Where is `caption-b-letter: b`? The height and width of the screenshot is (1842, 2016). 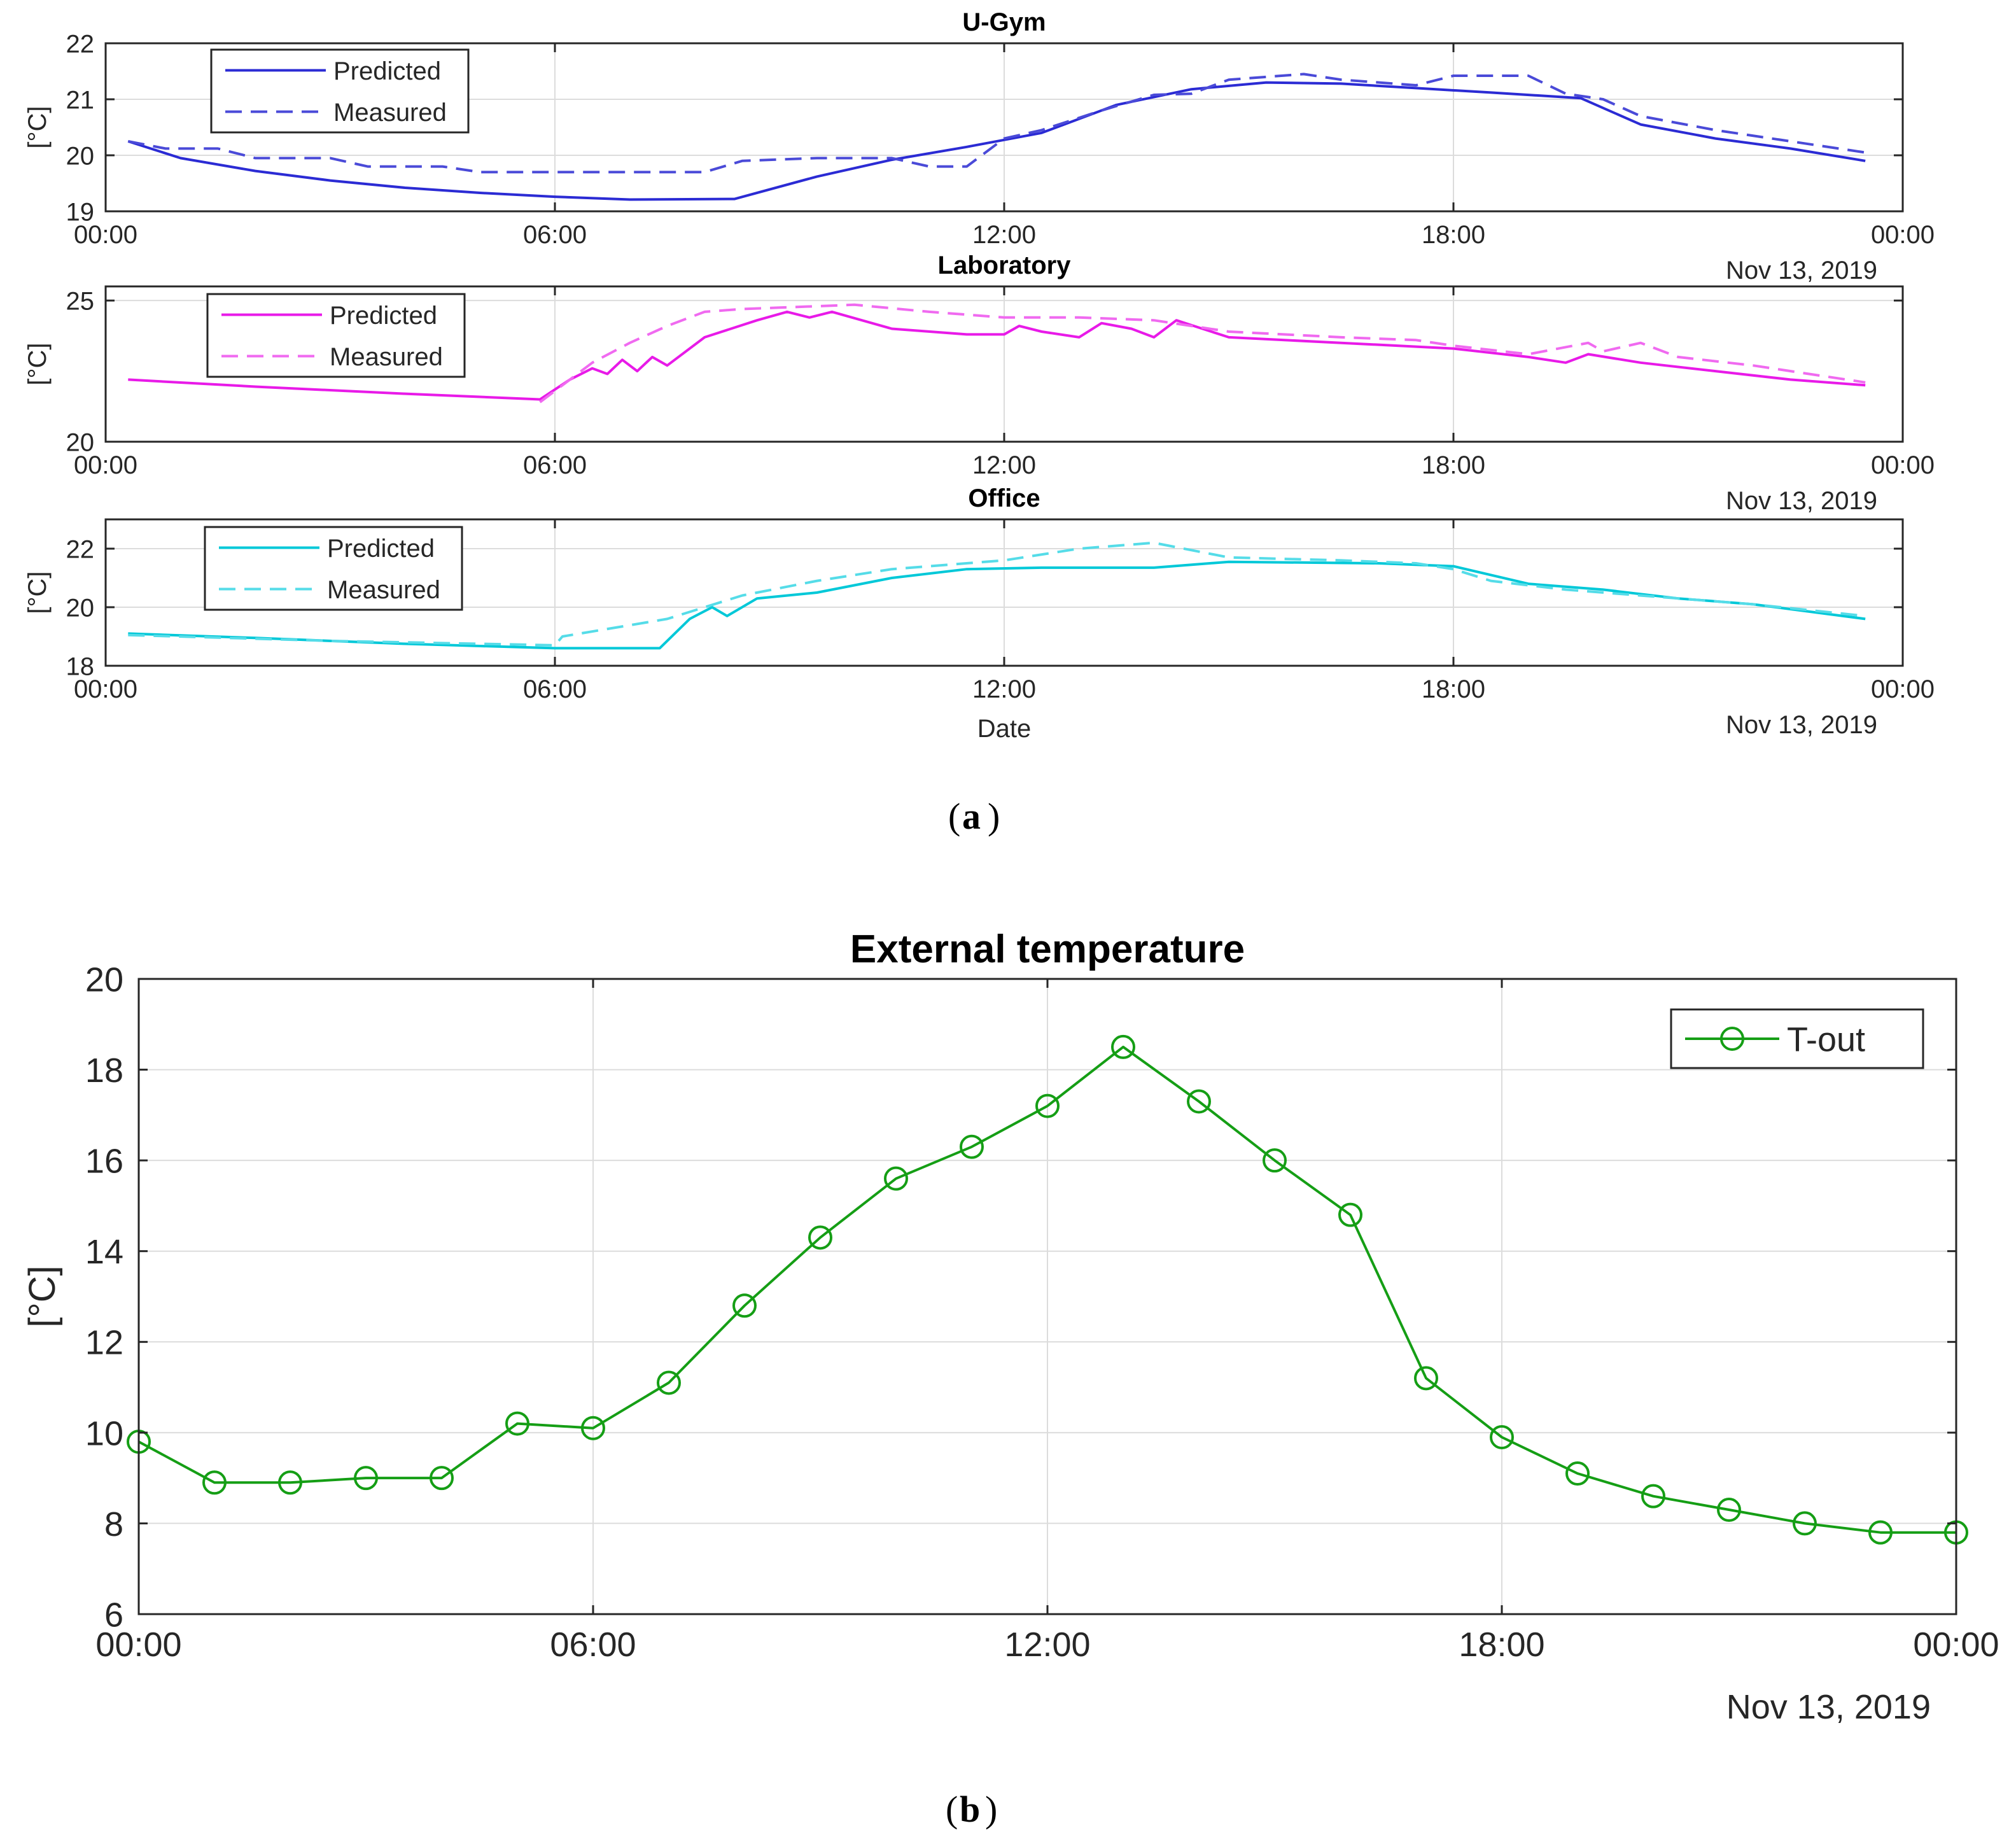 caption-b-letter: b is located at coordinates (970, 1809).